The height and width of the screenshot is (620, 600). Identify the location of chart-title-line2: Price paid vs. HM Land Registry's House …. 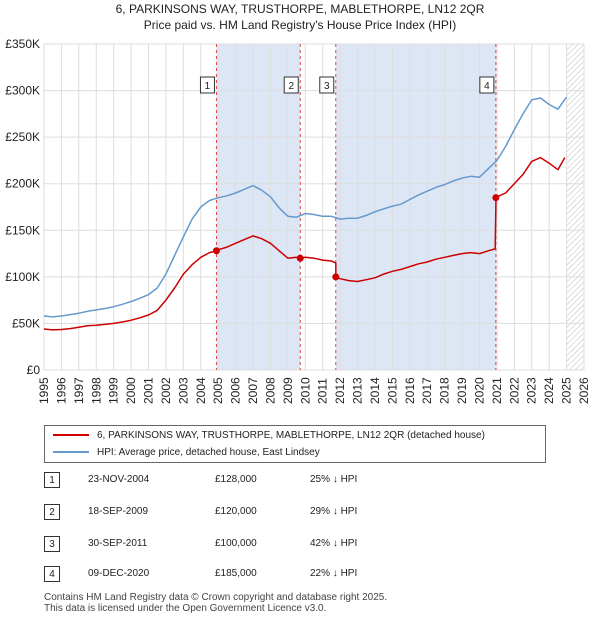
(300, 25).